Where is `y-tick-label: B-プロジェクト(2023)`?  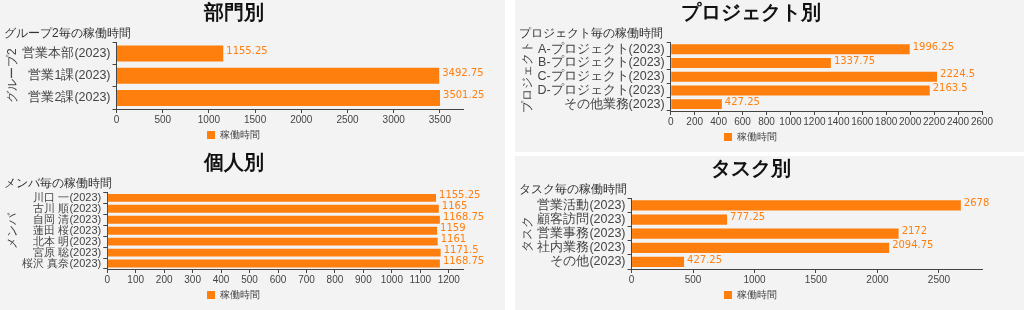 y-tick-label: B-プロジェクト(2023) is located at coordinates (601, 62).